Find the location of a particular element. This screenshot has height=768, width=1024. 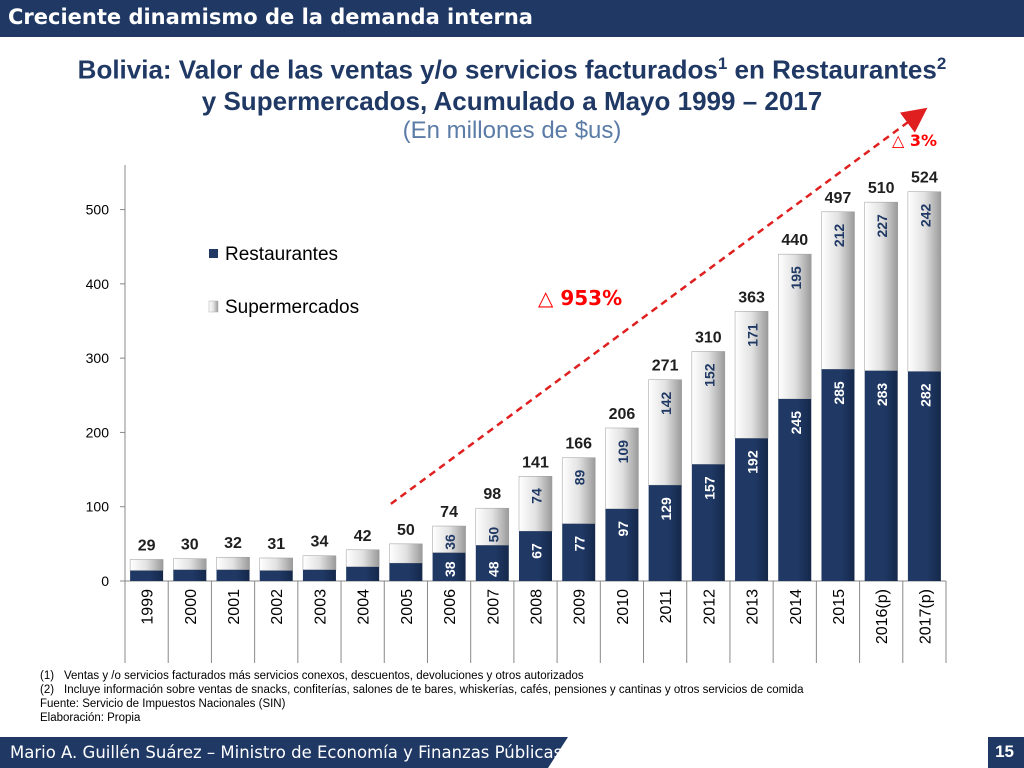

header-bar is located at coordinates (512, 18).